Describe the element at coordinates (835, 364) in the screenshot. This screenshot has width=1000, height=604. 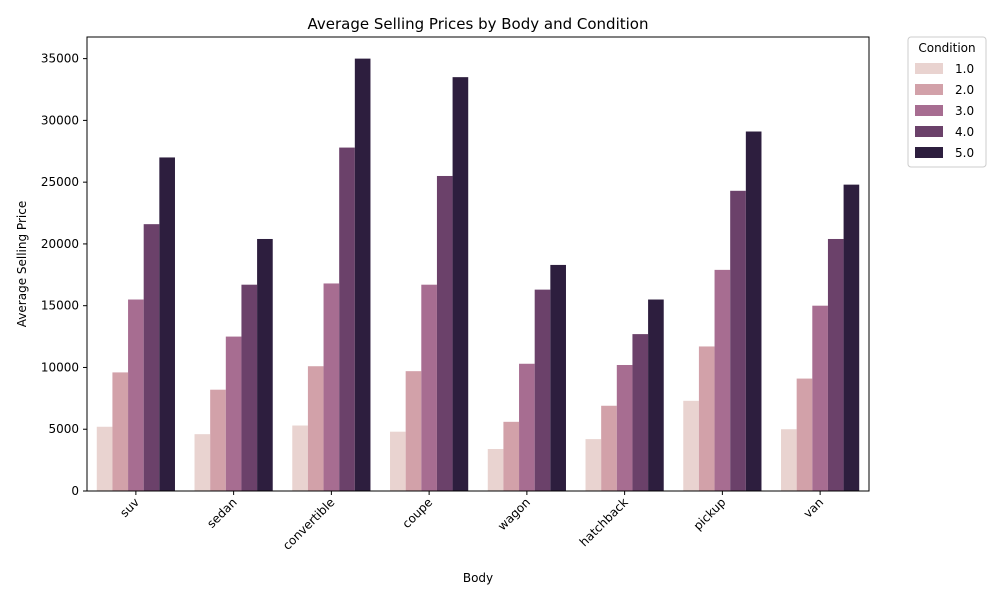
I see `bar-van-condition-4.0` at that location.